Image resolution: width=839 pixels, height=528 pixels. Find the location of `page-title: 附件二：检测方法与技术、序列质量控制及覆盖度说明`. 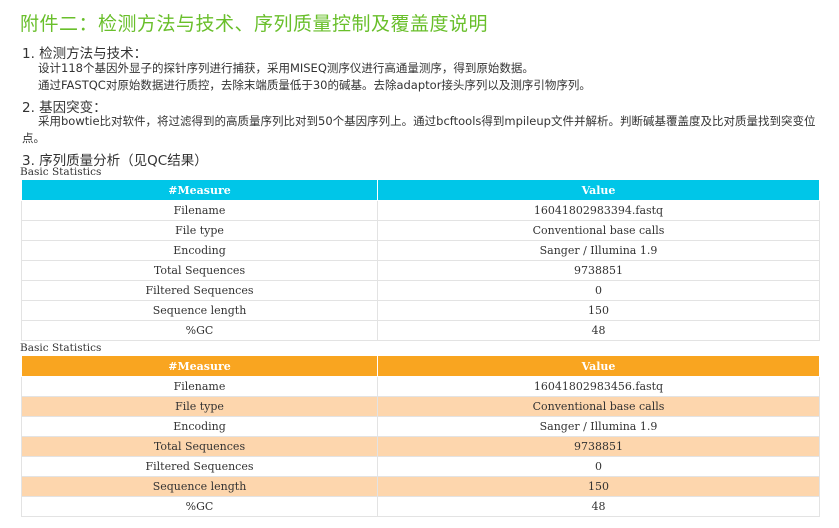

page-title: 附件二：检测方法与技术、序列质量控制及覆盖度说明 is located at coordinates (254, 24).